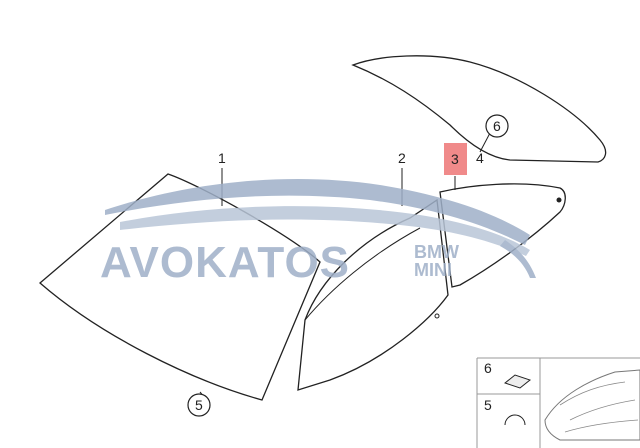 The image size is (640, 448). Describe the element at coordinates (592, 405) in the screenshot. I see `car-silhouette-icon` at that location.